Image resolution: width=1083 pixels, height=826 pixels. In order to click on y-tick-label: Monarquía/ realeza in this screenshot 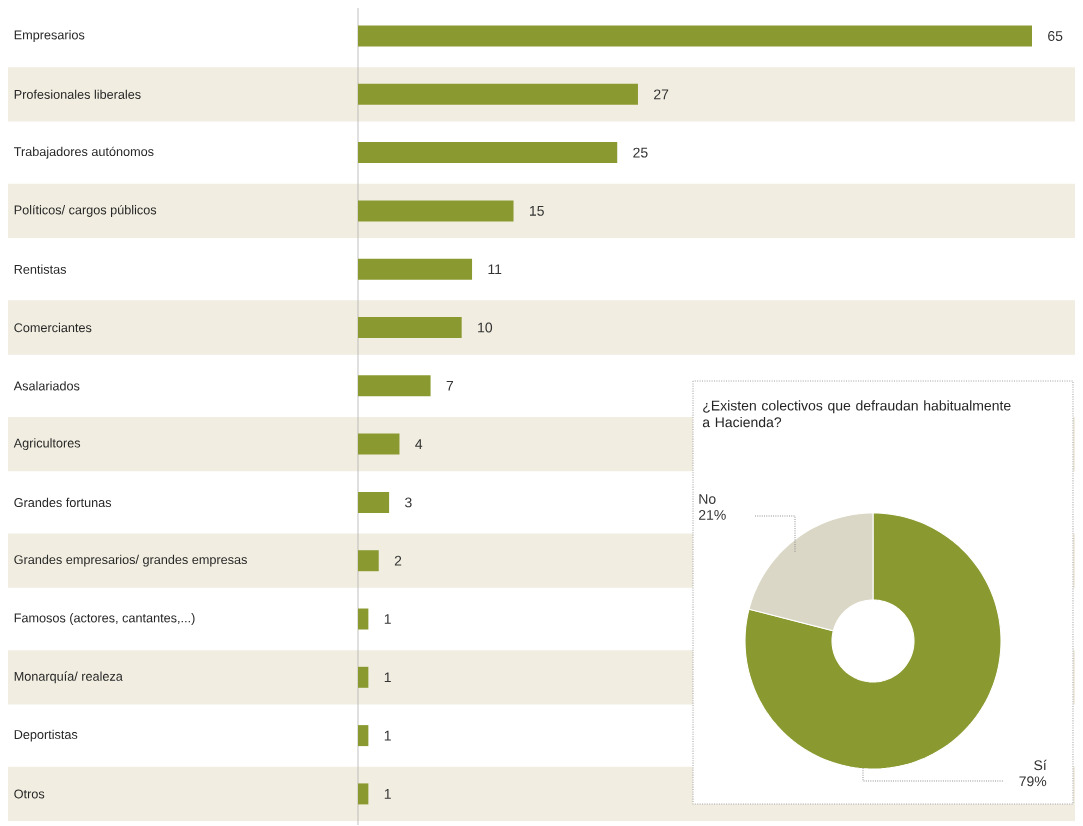, I will do `click(68, 677)`.